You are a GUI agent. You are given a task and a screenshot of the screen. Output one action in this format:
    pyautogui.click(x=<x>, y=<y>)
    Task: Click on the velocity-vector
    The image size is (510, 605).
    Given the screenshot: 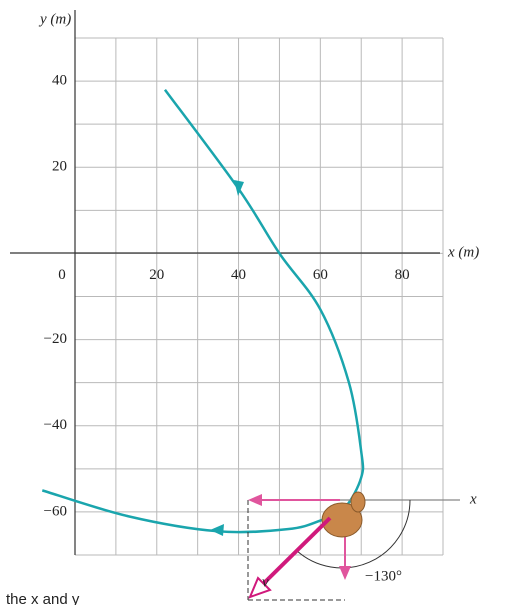 What is the action you would take?
    pyautogui.click(x=296, y=551)
    